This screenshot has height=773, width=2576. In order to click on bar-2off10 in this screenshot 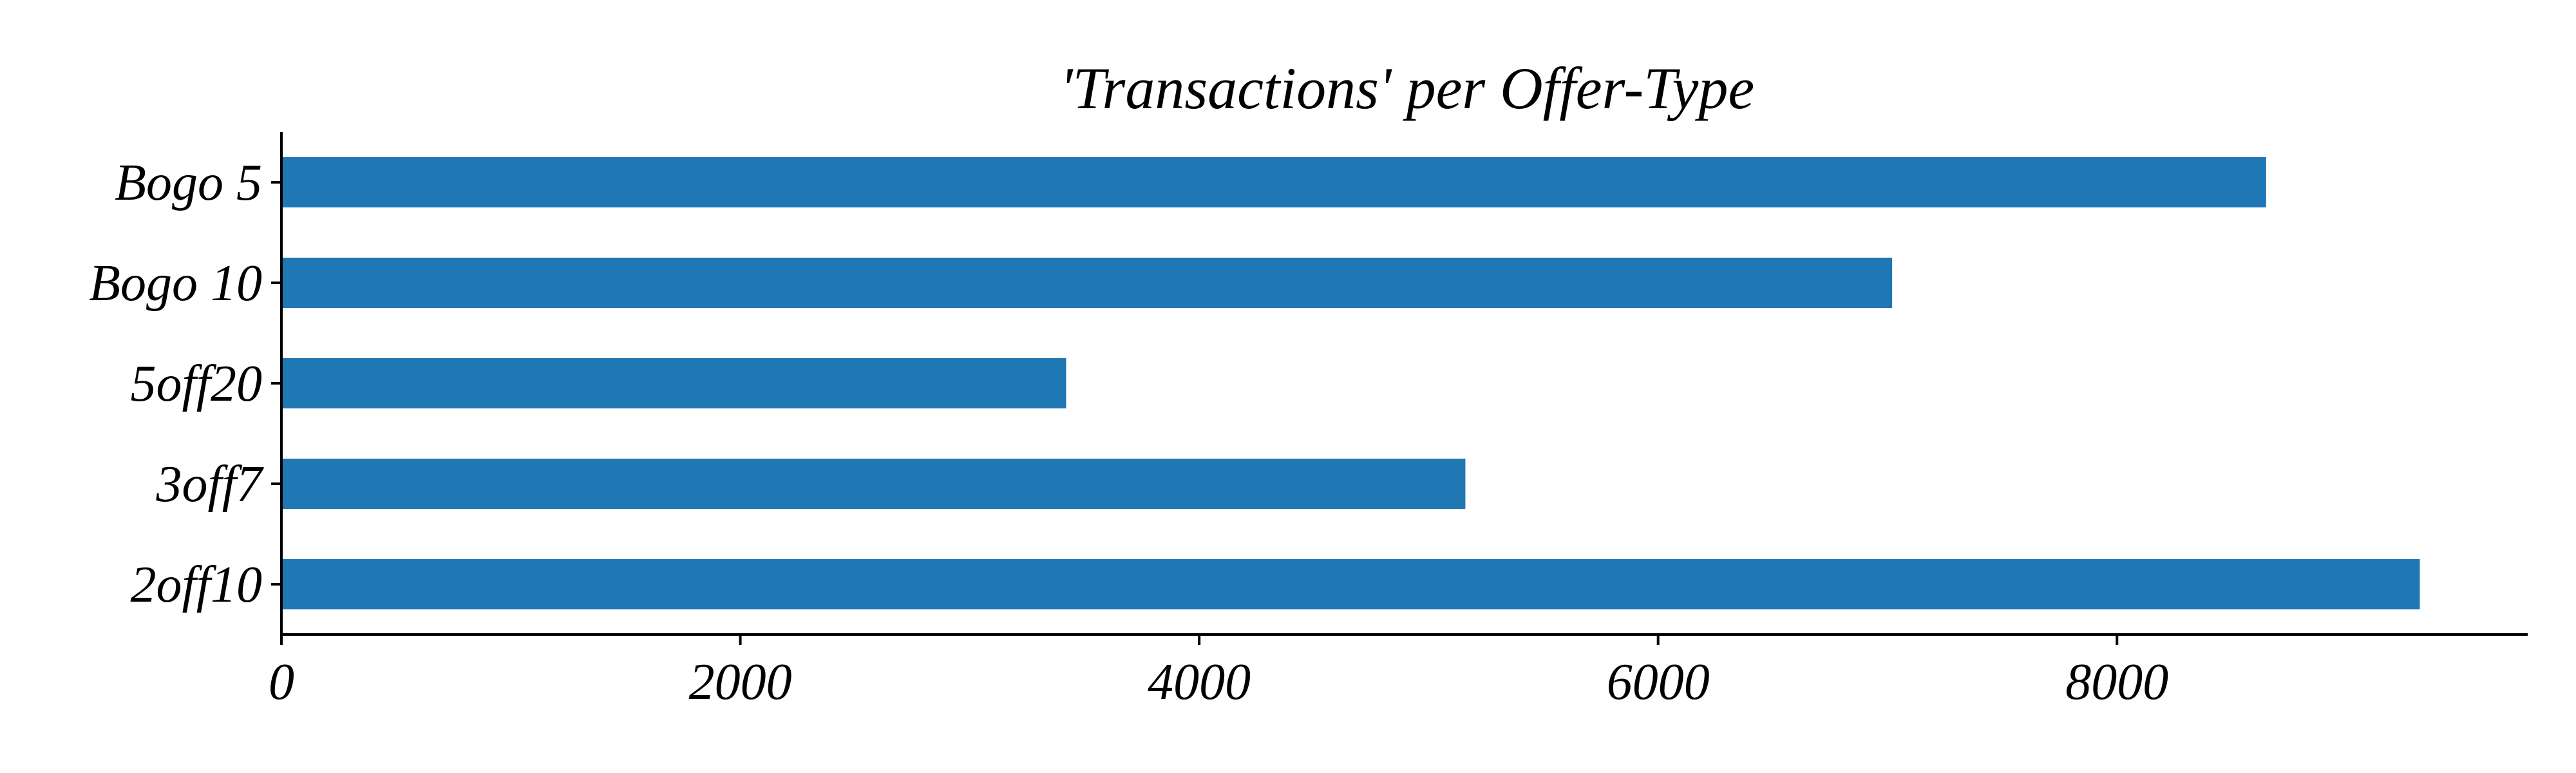, I will do `click(1351, 584)`.